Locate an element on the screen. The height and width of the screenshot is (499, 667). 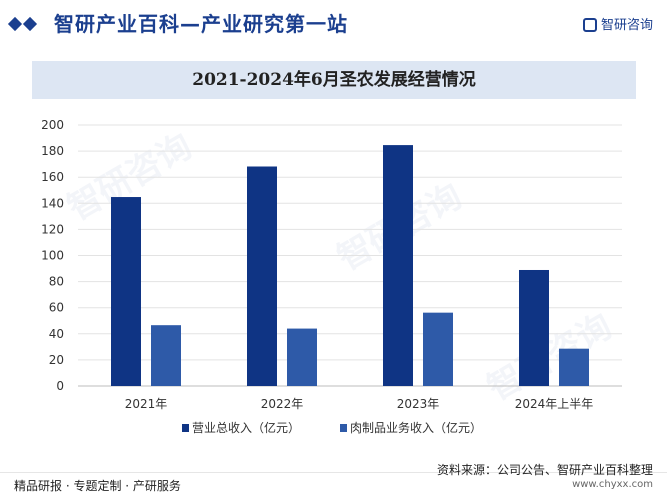
y-tick-label: 180 is located at coordinates (52, 151).